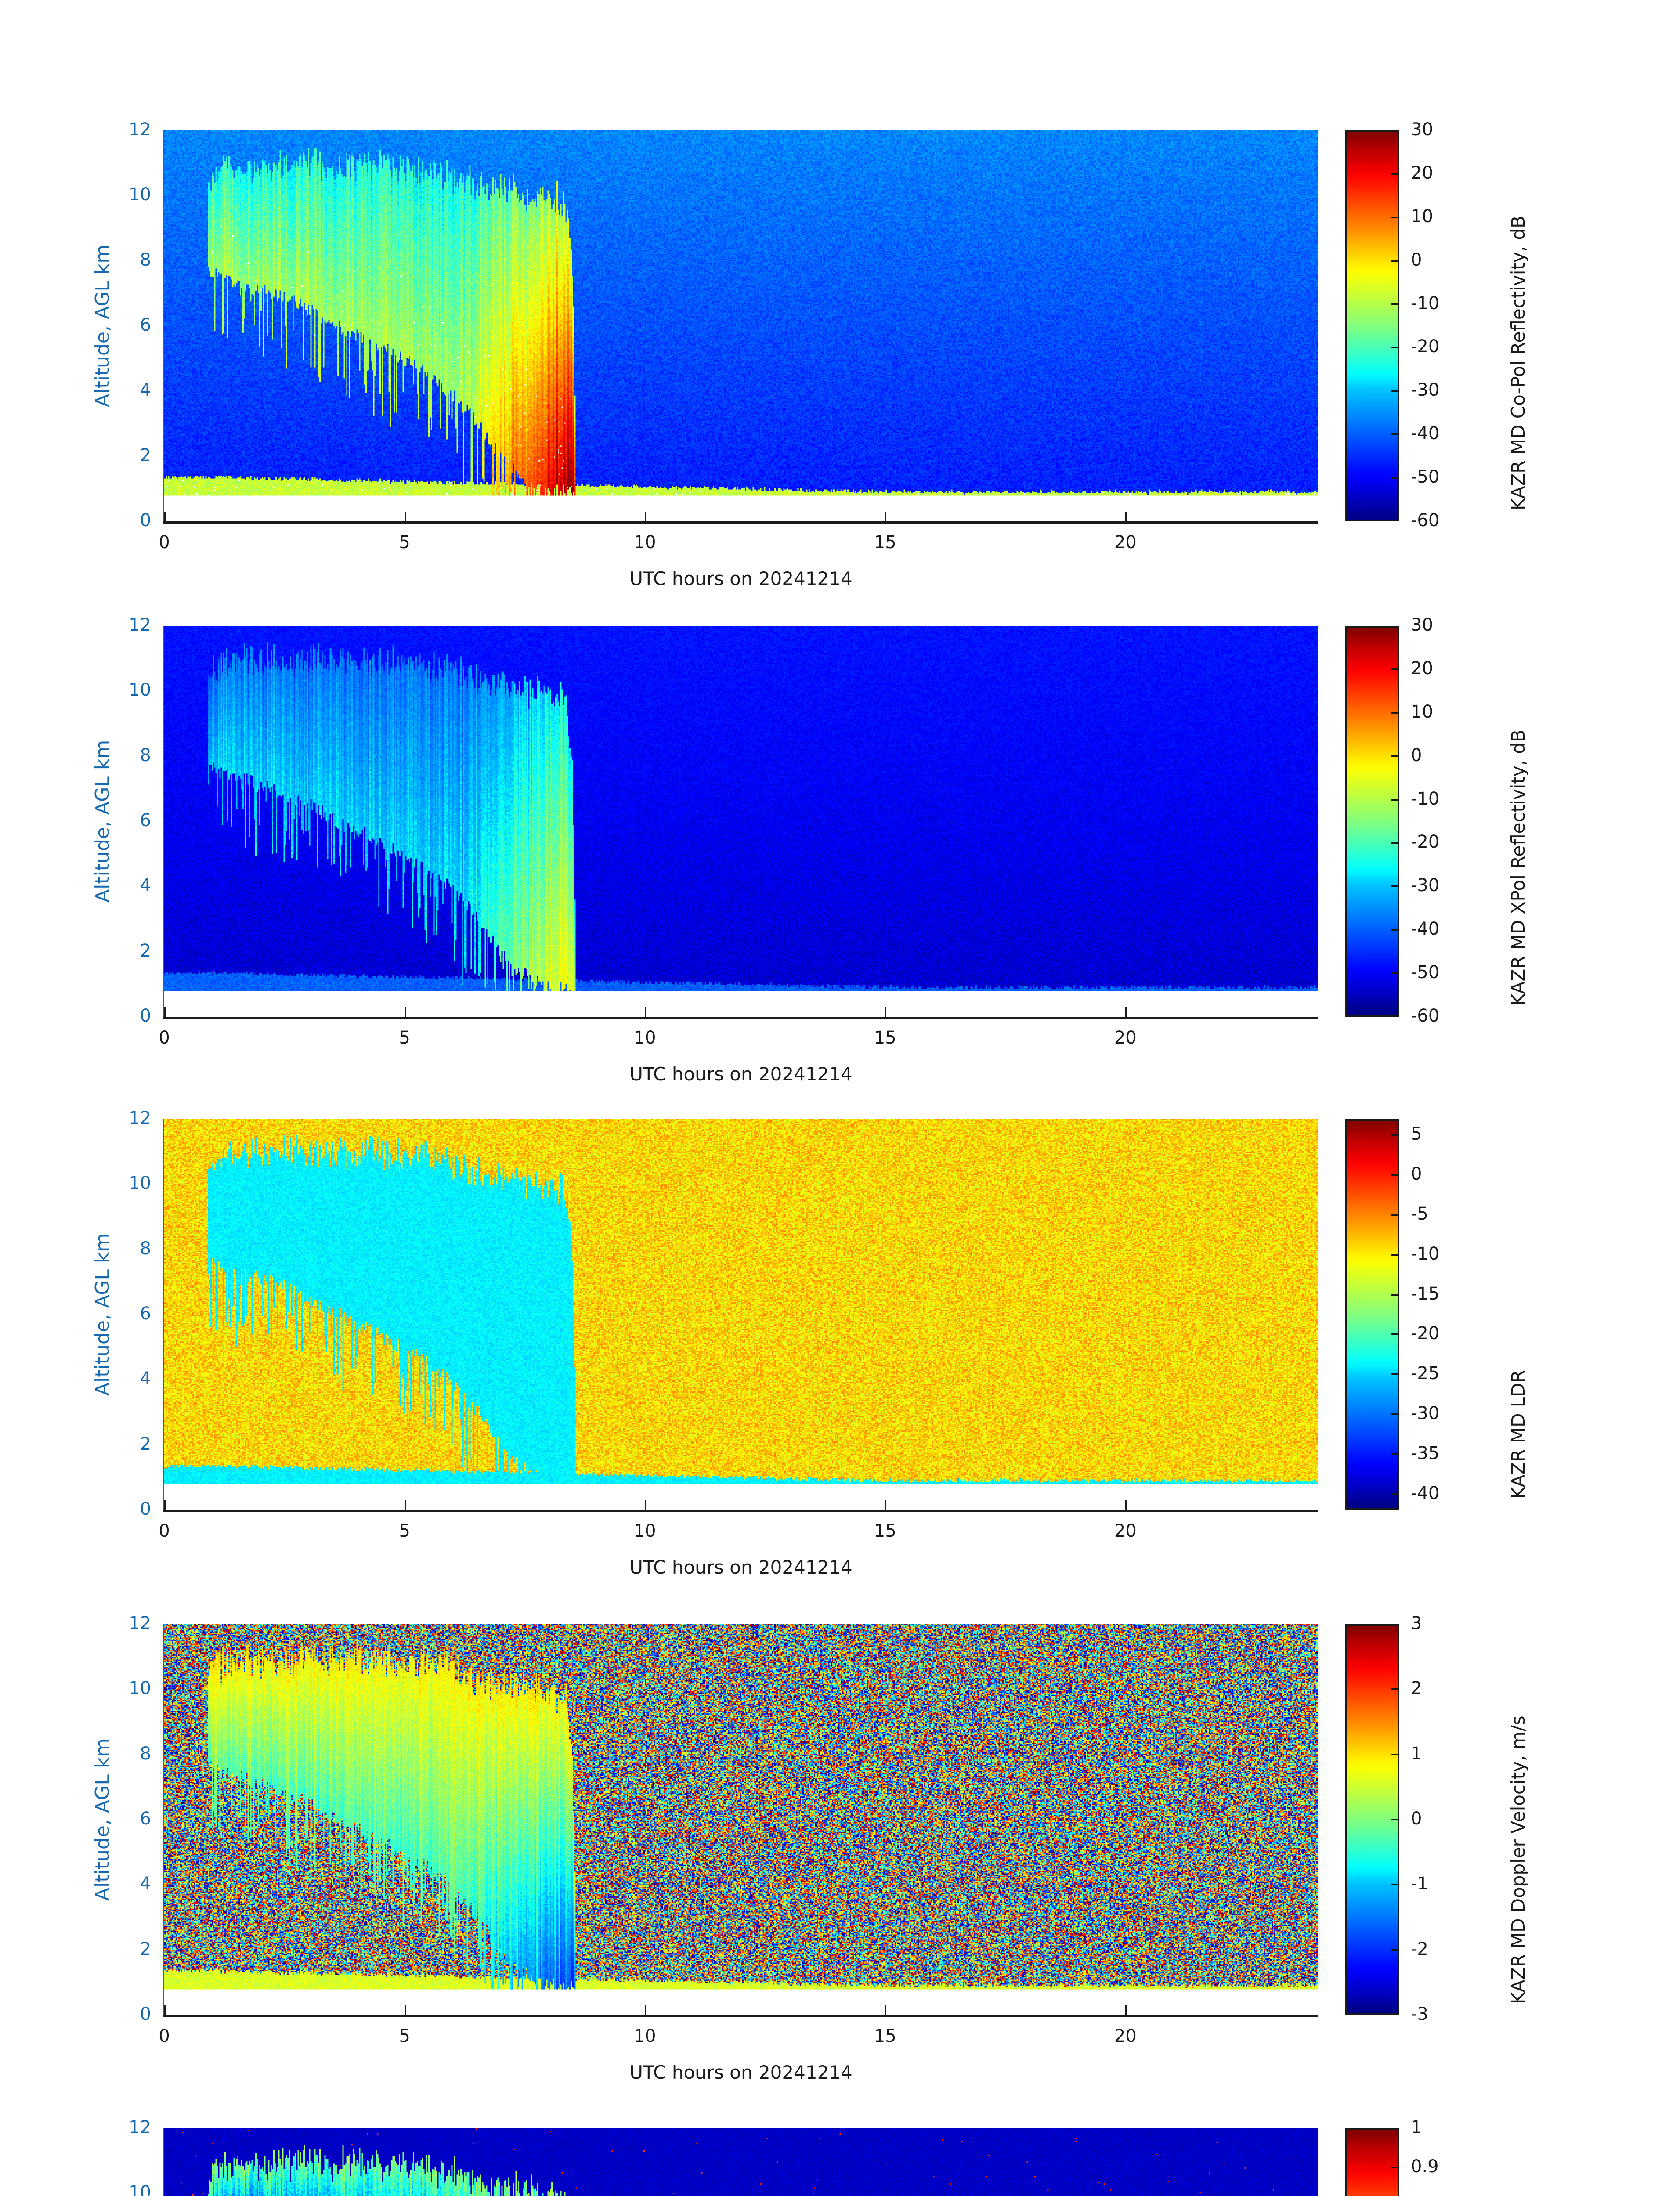  I want to click on heatmap-canvas-copol, so click(741, 325).